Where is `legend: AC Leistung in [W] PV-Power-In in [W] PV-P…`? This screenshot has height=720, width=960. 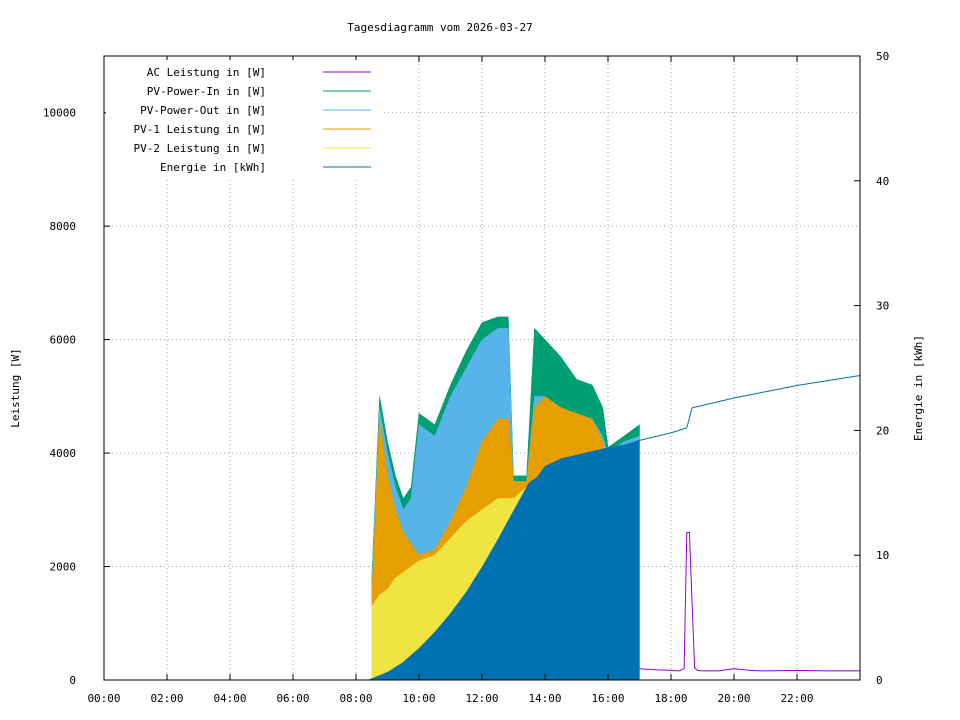
legend: AC Leistung in [W] PV-Power-In in [W] PV-P… is located at coordinates (244, 119).